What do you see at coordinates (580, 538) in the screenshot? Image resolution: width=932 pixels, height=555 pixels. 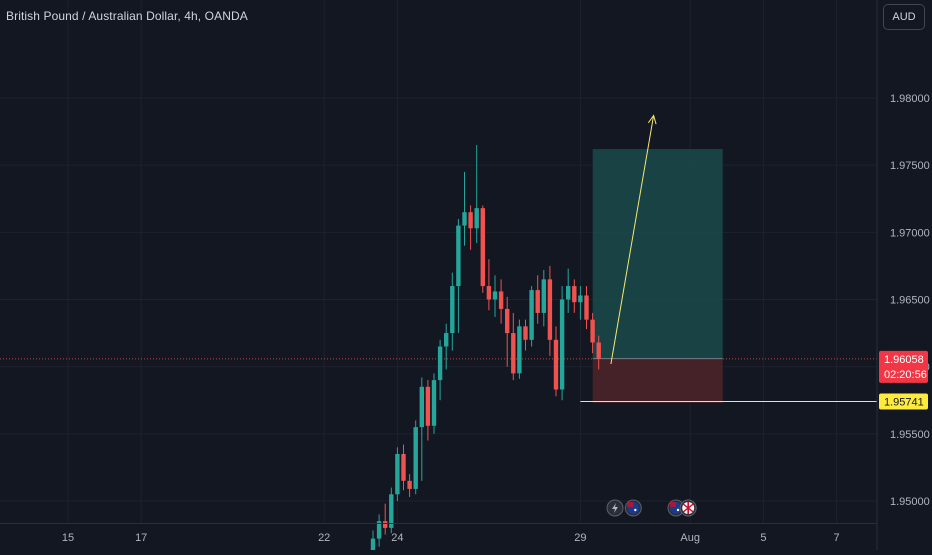 I see `x-tick-label: 29` at bounding box center [580, 538].